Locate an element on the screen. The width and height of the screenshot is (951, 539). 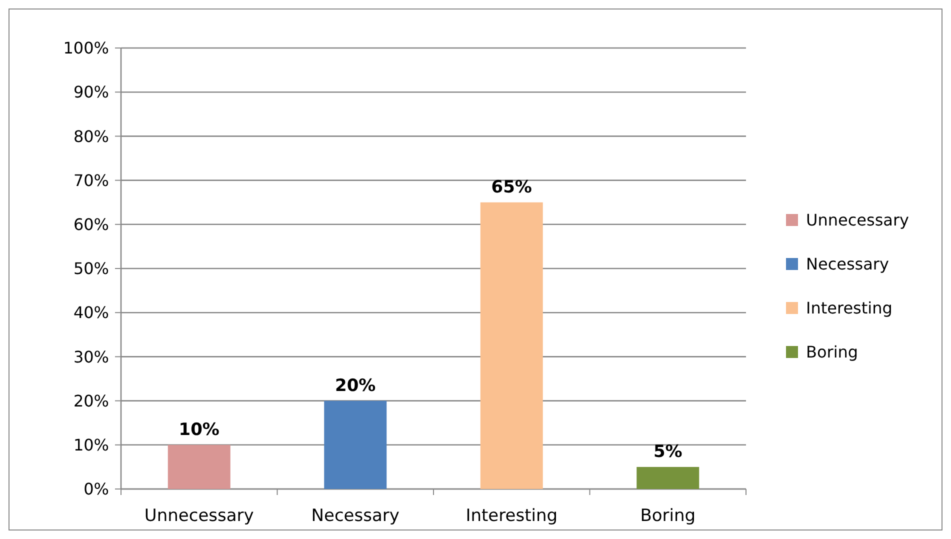
x-tick-label: Necessary is located at coordinates (355, 516).